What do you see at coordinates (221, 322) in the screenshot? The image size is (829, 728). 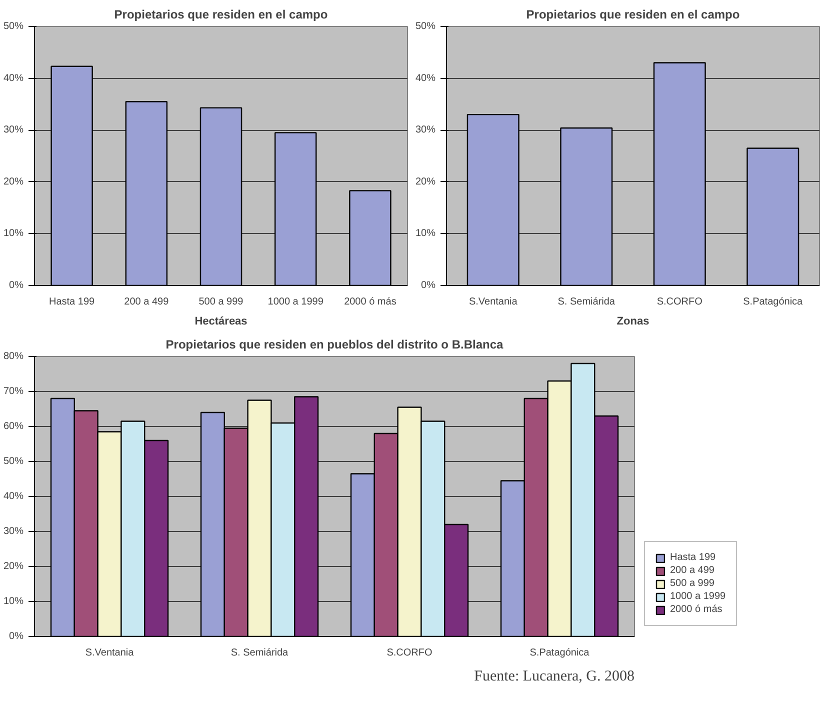 I see `x-axis-title: Hectáreas` at bounding box center [221, 322].